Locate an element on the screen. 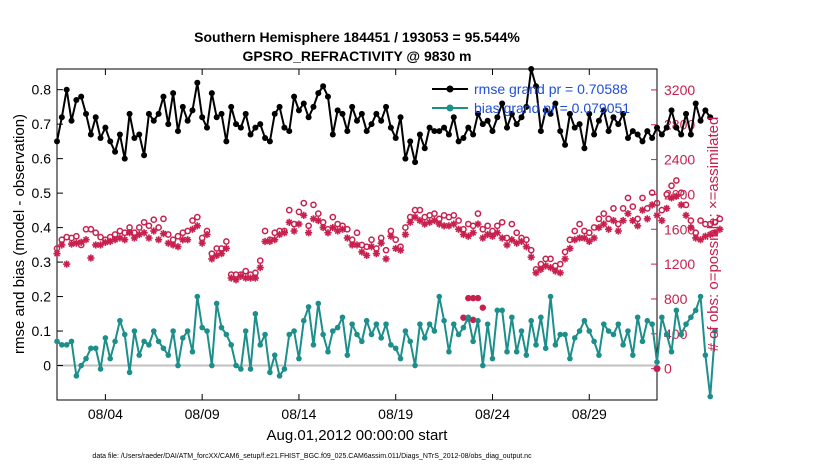 The width and height of the screenshot is (830, 470). x-tick-label: 08/04 is located at coordinates (105, 414).